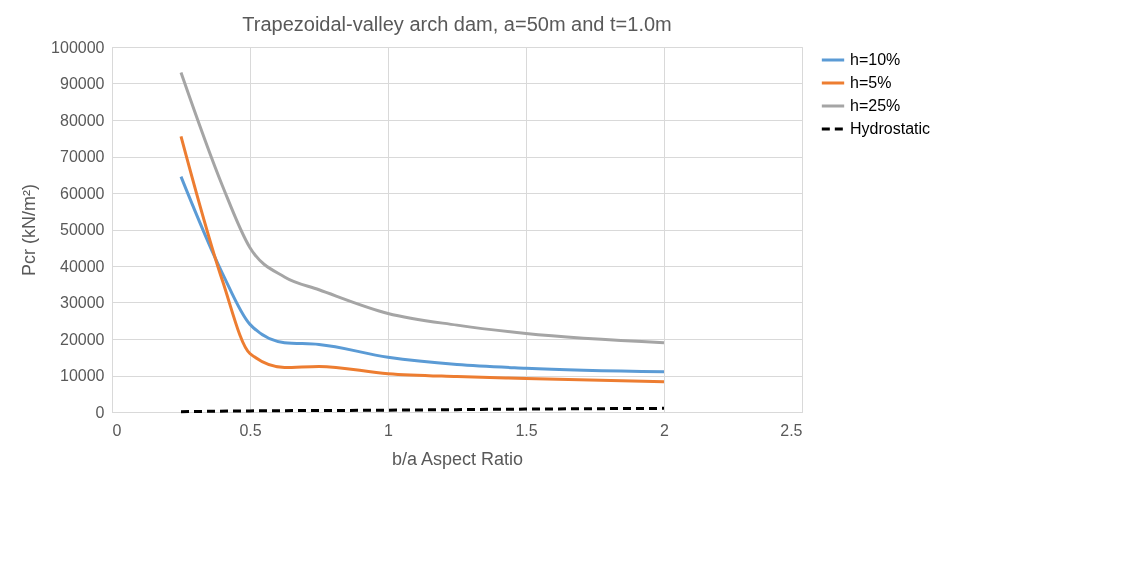  I want to click on legend-label: h=25%, so click(875, 105).